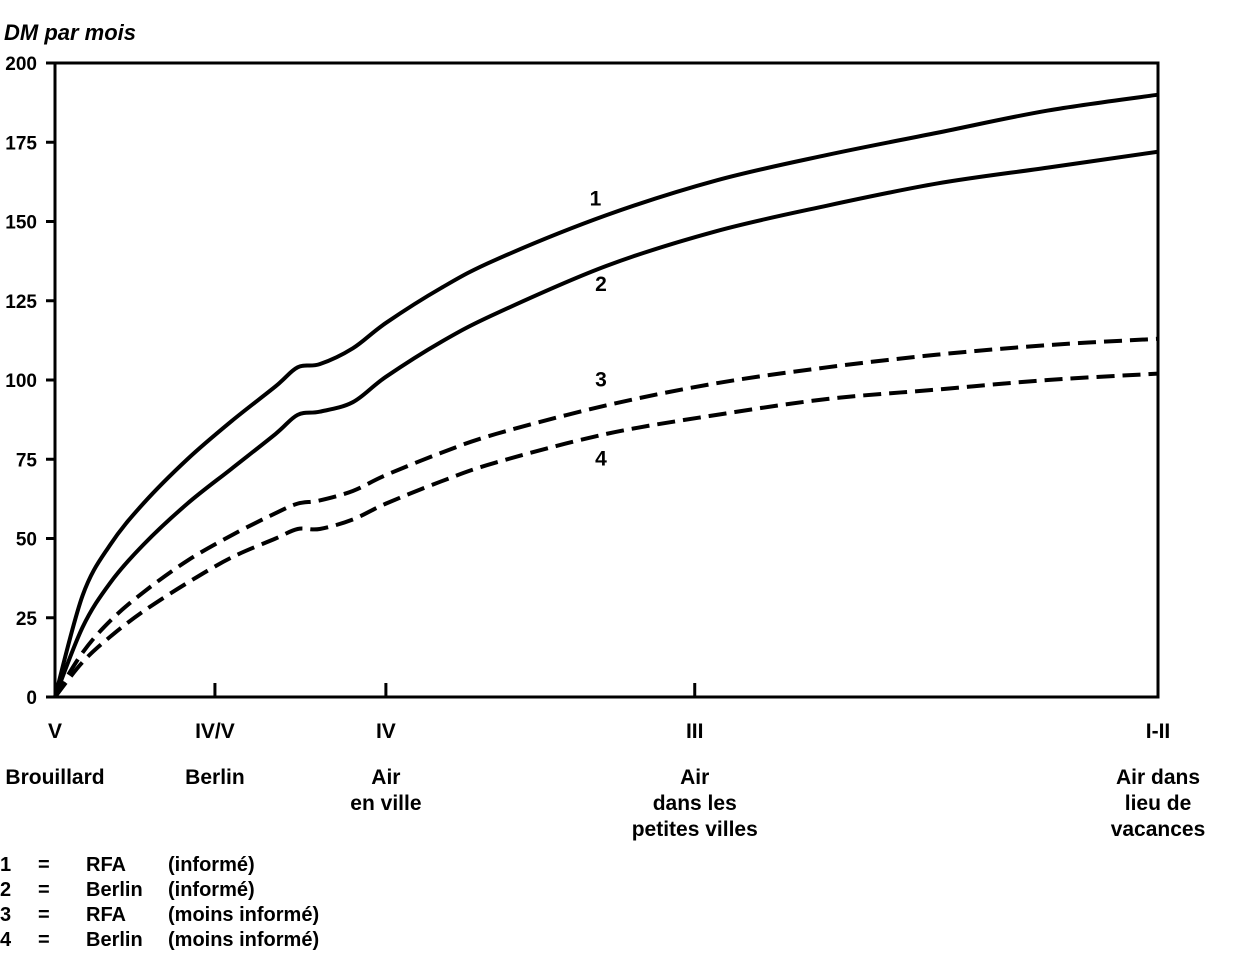 This screenshot has width=1238, height=969. I want to click on legend-entry: 3 = RFA (moins informé), so click(159, 915).